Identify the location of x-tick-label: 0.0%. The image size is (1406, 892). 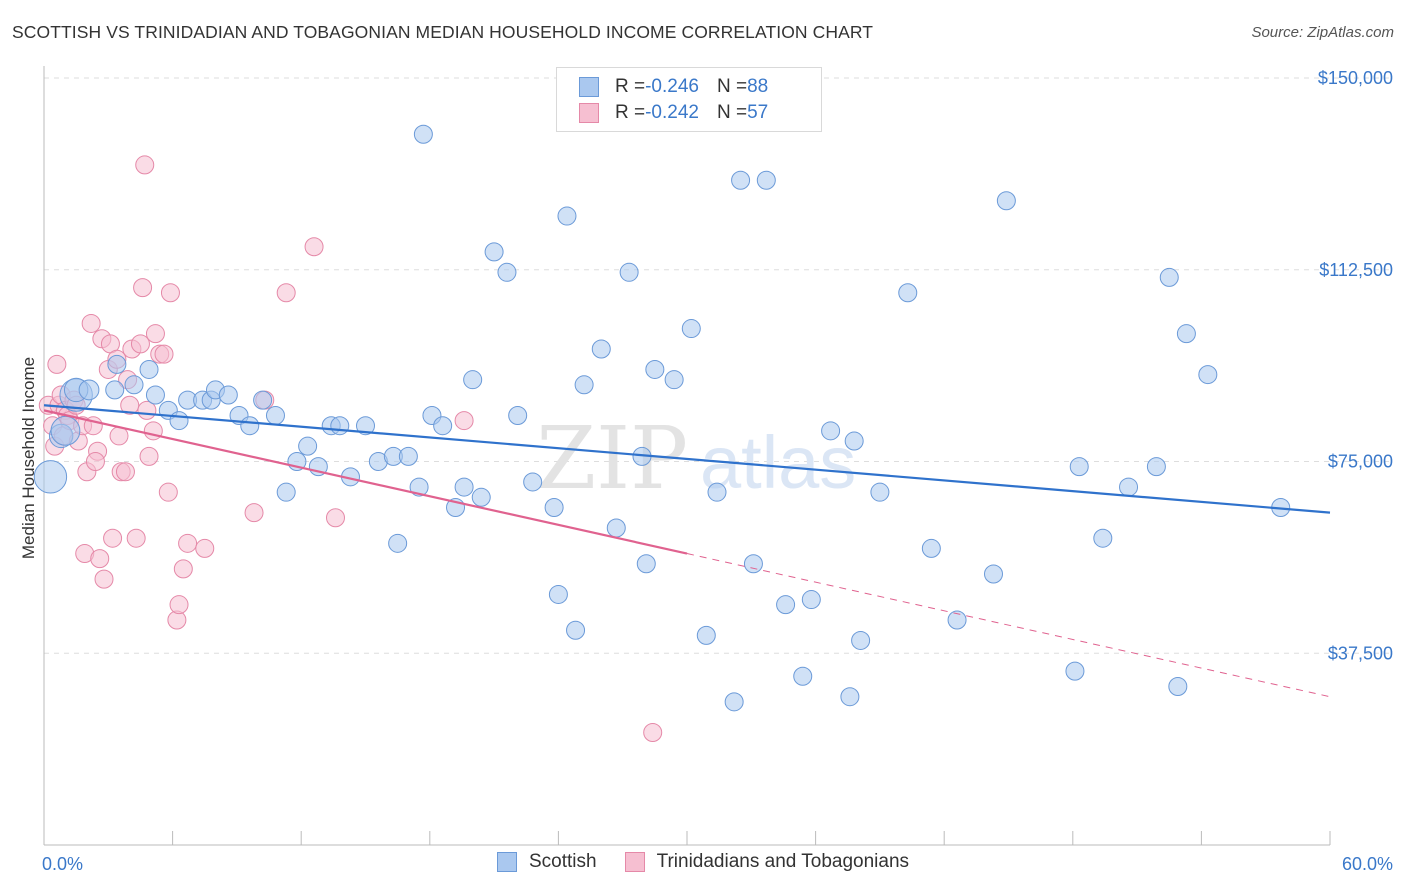
(62, 864).